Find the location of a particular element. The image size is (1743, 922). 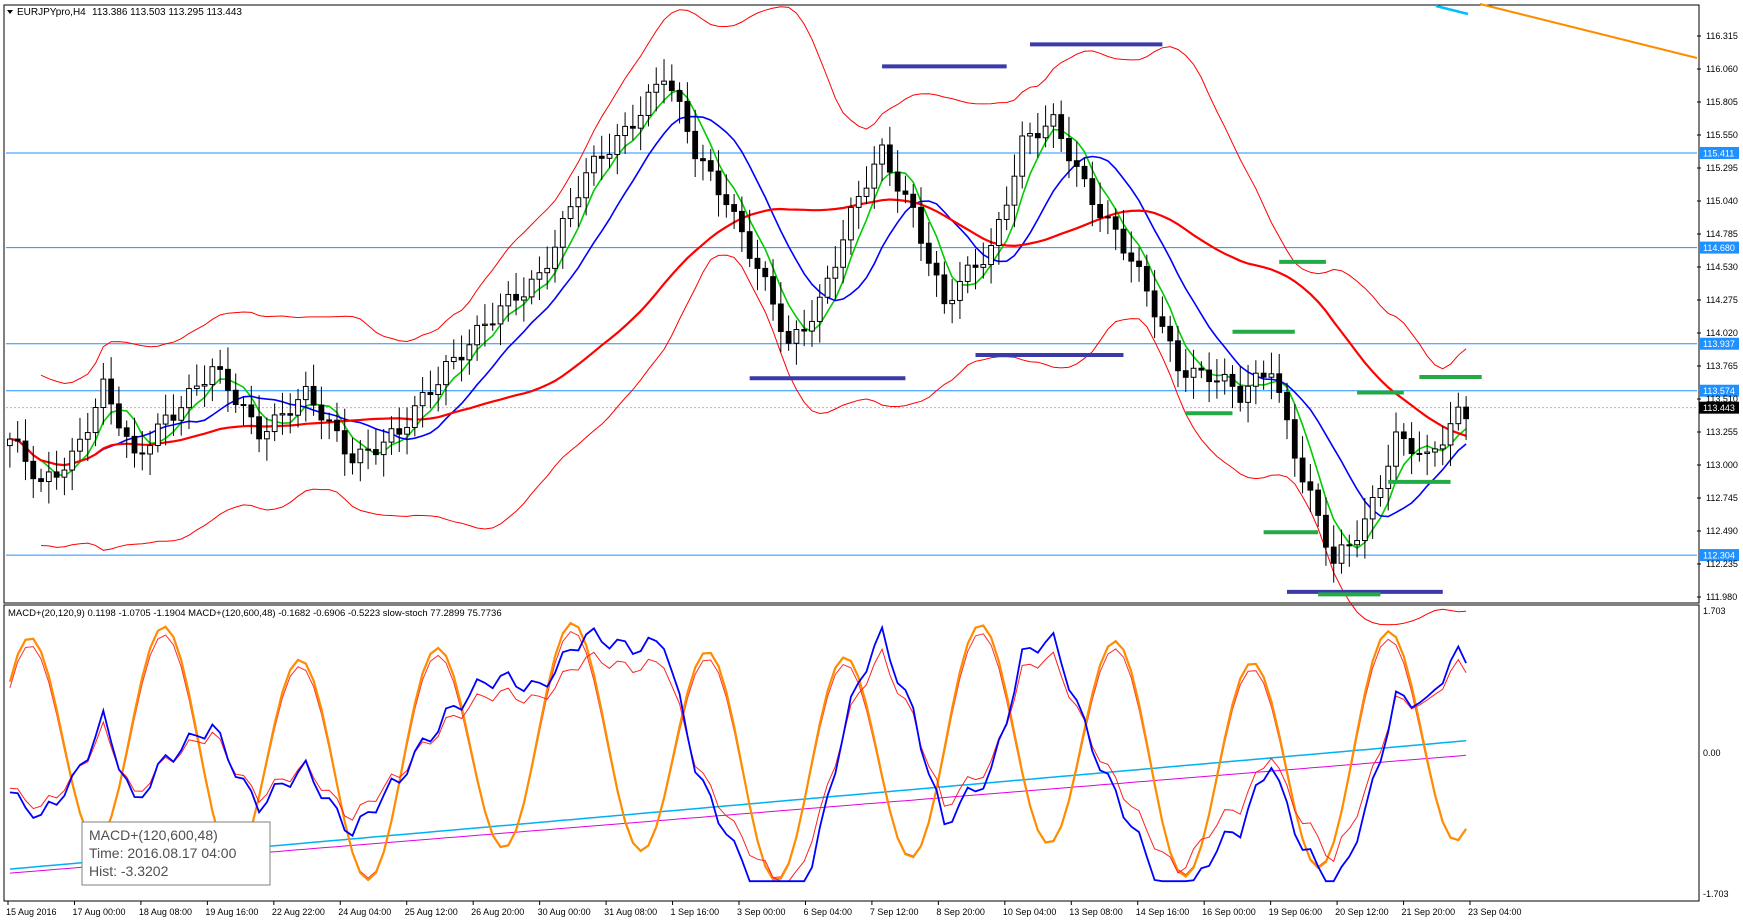

price-tick-label: 115.805 is located at coordinates (1722, 102).